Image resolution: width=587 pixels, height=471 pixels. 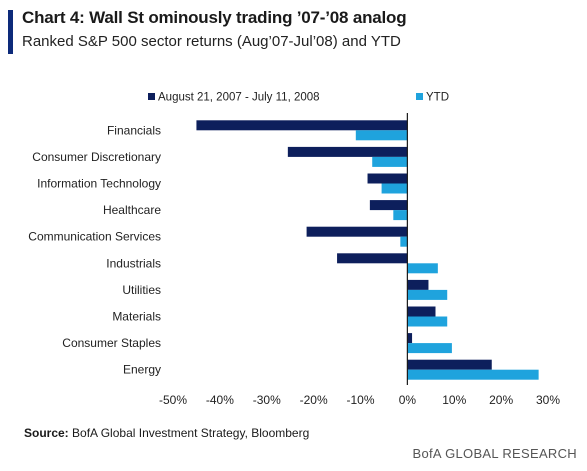 What do you see at coordinates (99, 184) in the screenshot?
I see `category-label: Information Technology` at bounding box center [99, 184].